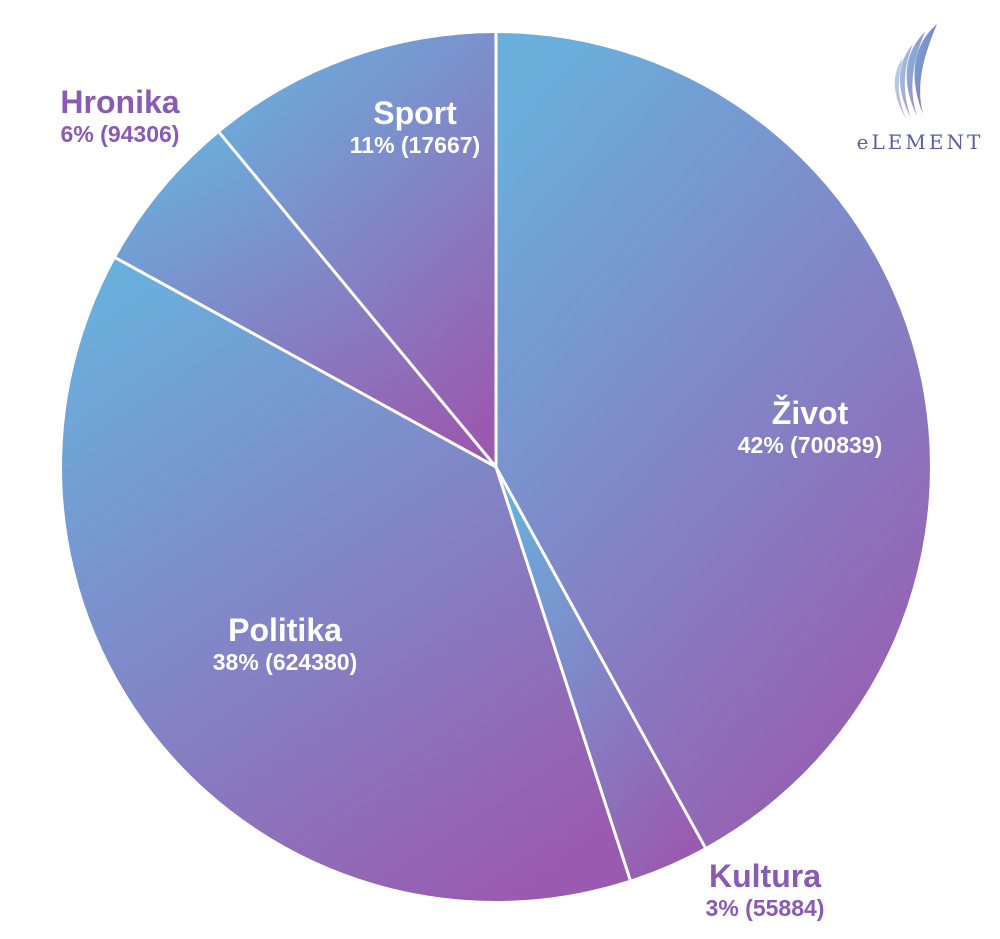 The height and width of the screenshot is (939, 1000). I want to click on slice-separator-politika, so click(563, 673).